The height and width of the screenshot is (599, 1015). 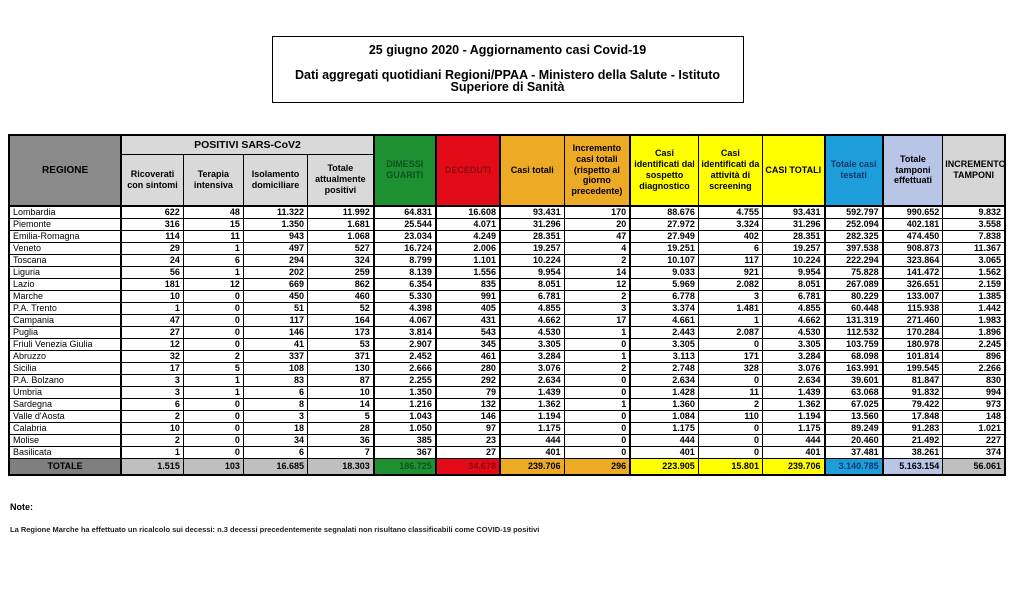 What do you see at coordinates (854, 284) in the screenshot?
I see `value-cell: 267.089` at bounding box center [854, 284].